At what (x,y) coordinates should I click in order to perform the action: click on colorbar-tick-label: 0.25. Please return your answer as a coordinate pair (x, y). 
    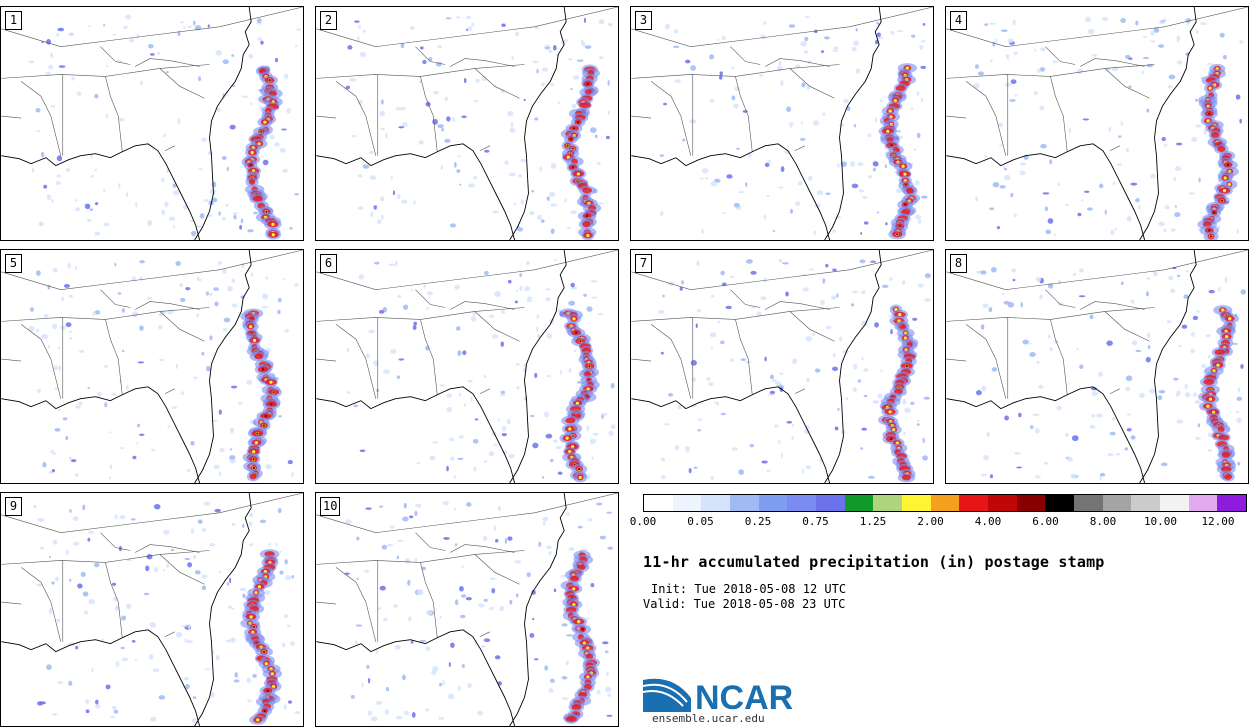
    Looking at the image, I should click on (758, 521).